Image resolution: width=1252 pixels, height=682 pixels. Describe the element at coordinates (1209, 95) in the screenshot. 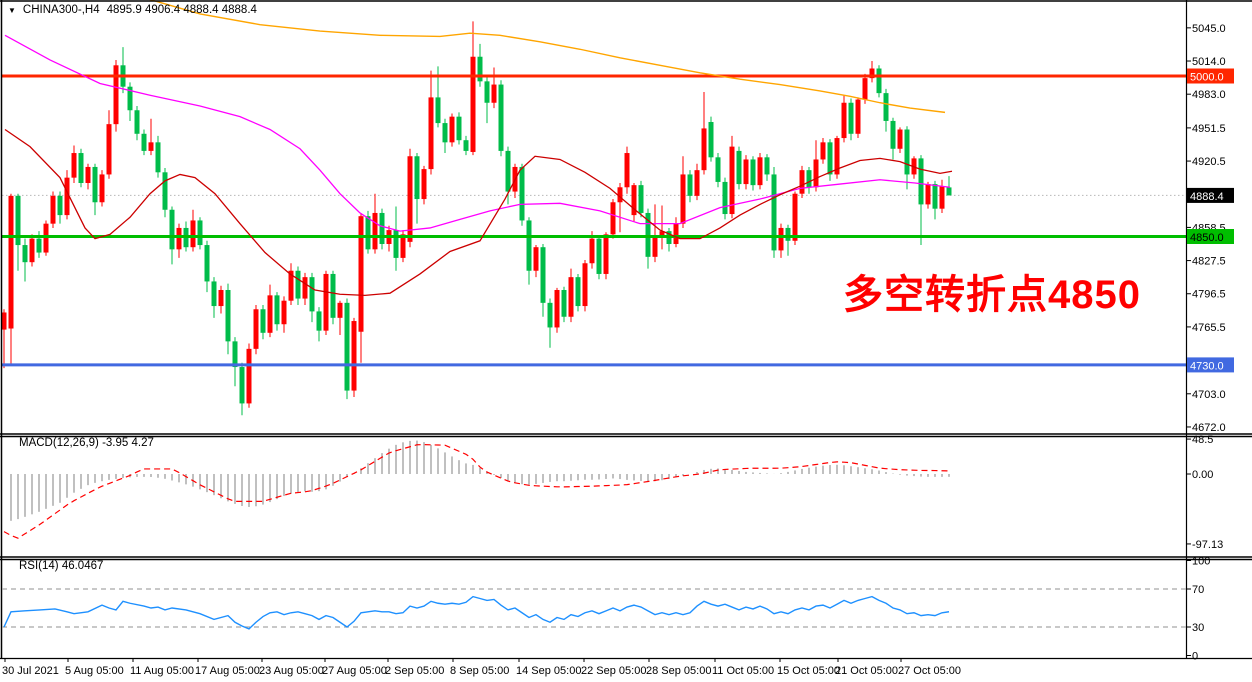

I see `price-axis-label: 4983.0` at that location.